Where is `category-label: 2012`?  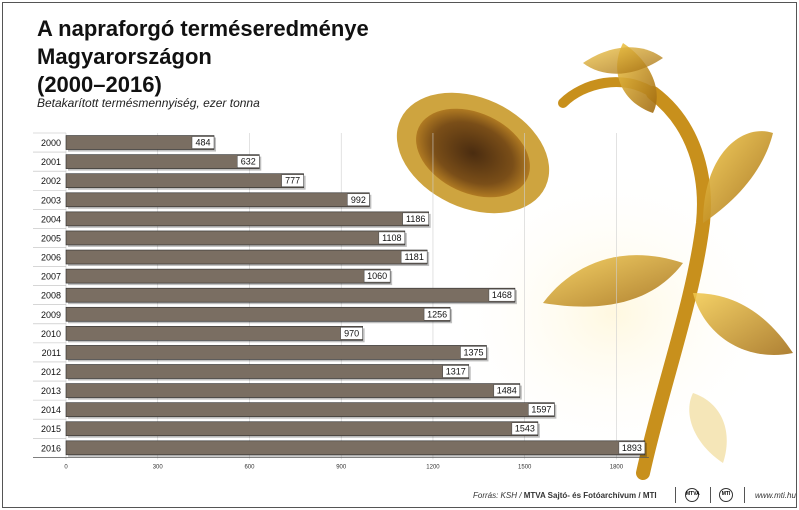
category-label: 2012 is located at coordinates (51, 372).